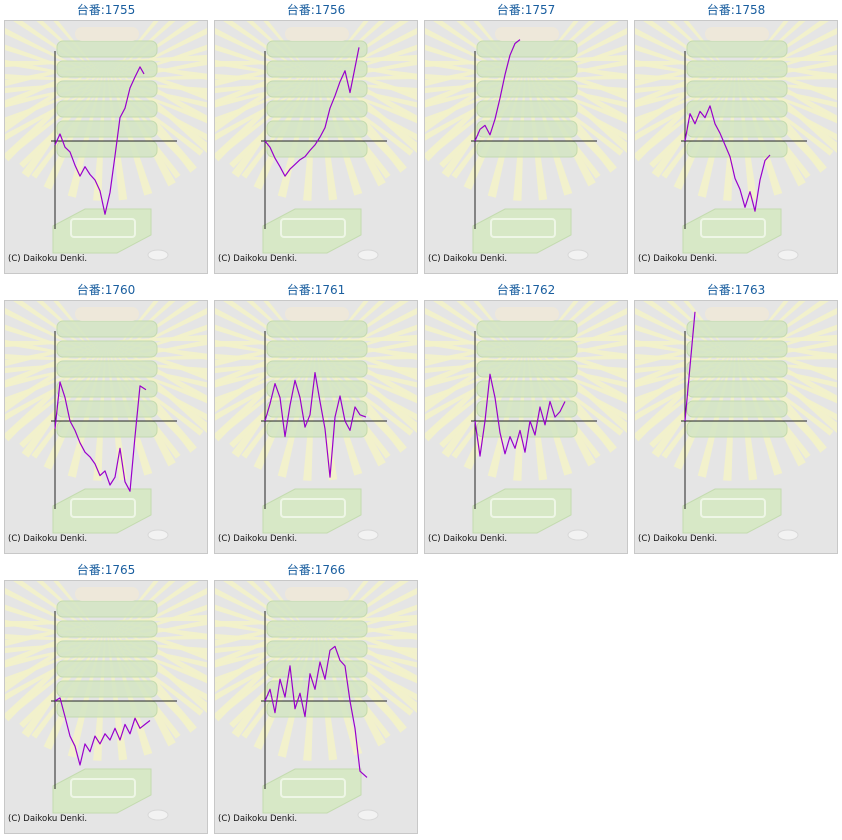 This screenshot has height=840, width=842. What do you see at coordinates (526, 10) in the screenshot?
I see `machine-number-title: 台番:1757` at bounding box center [526, 10].